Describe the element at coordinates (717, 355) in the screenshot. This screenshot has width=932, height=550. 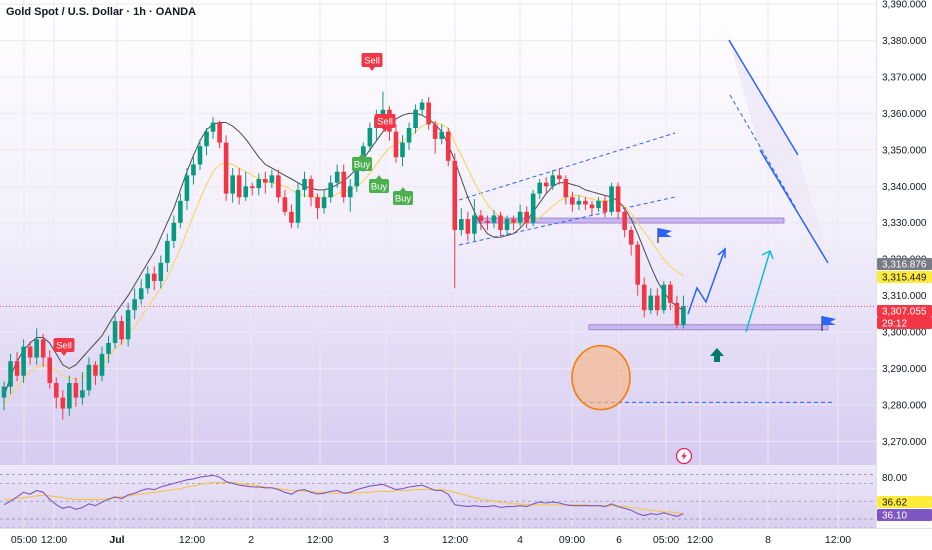
I see `up-arrow-icon` at that location.